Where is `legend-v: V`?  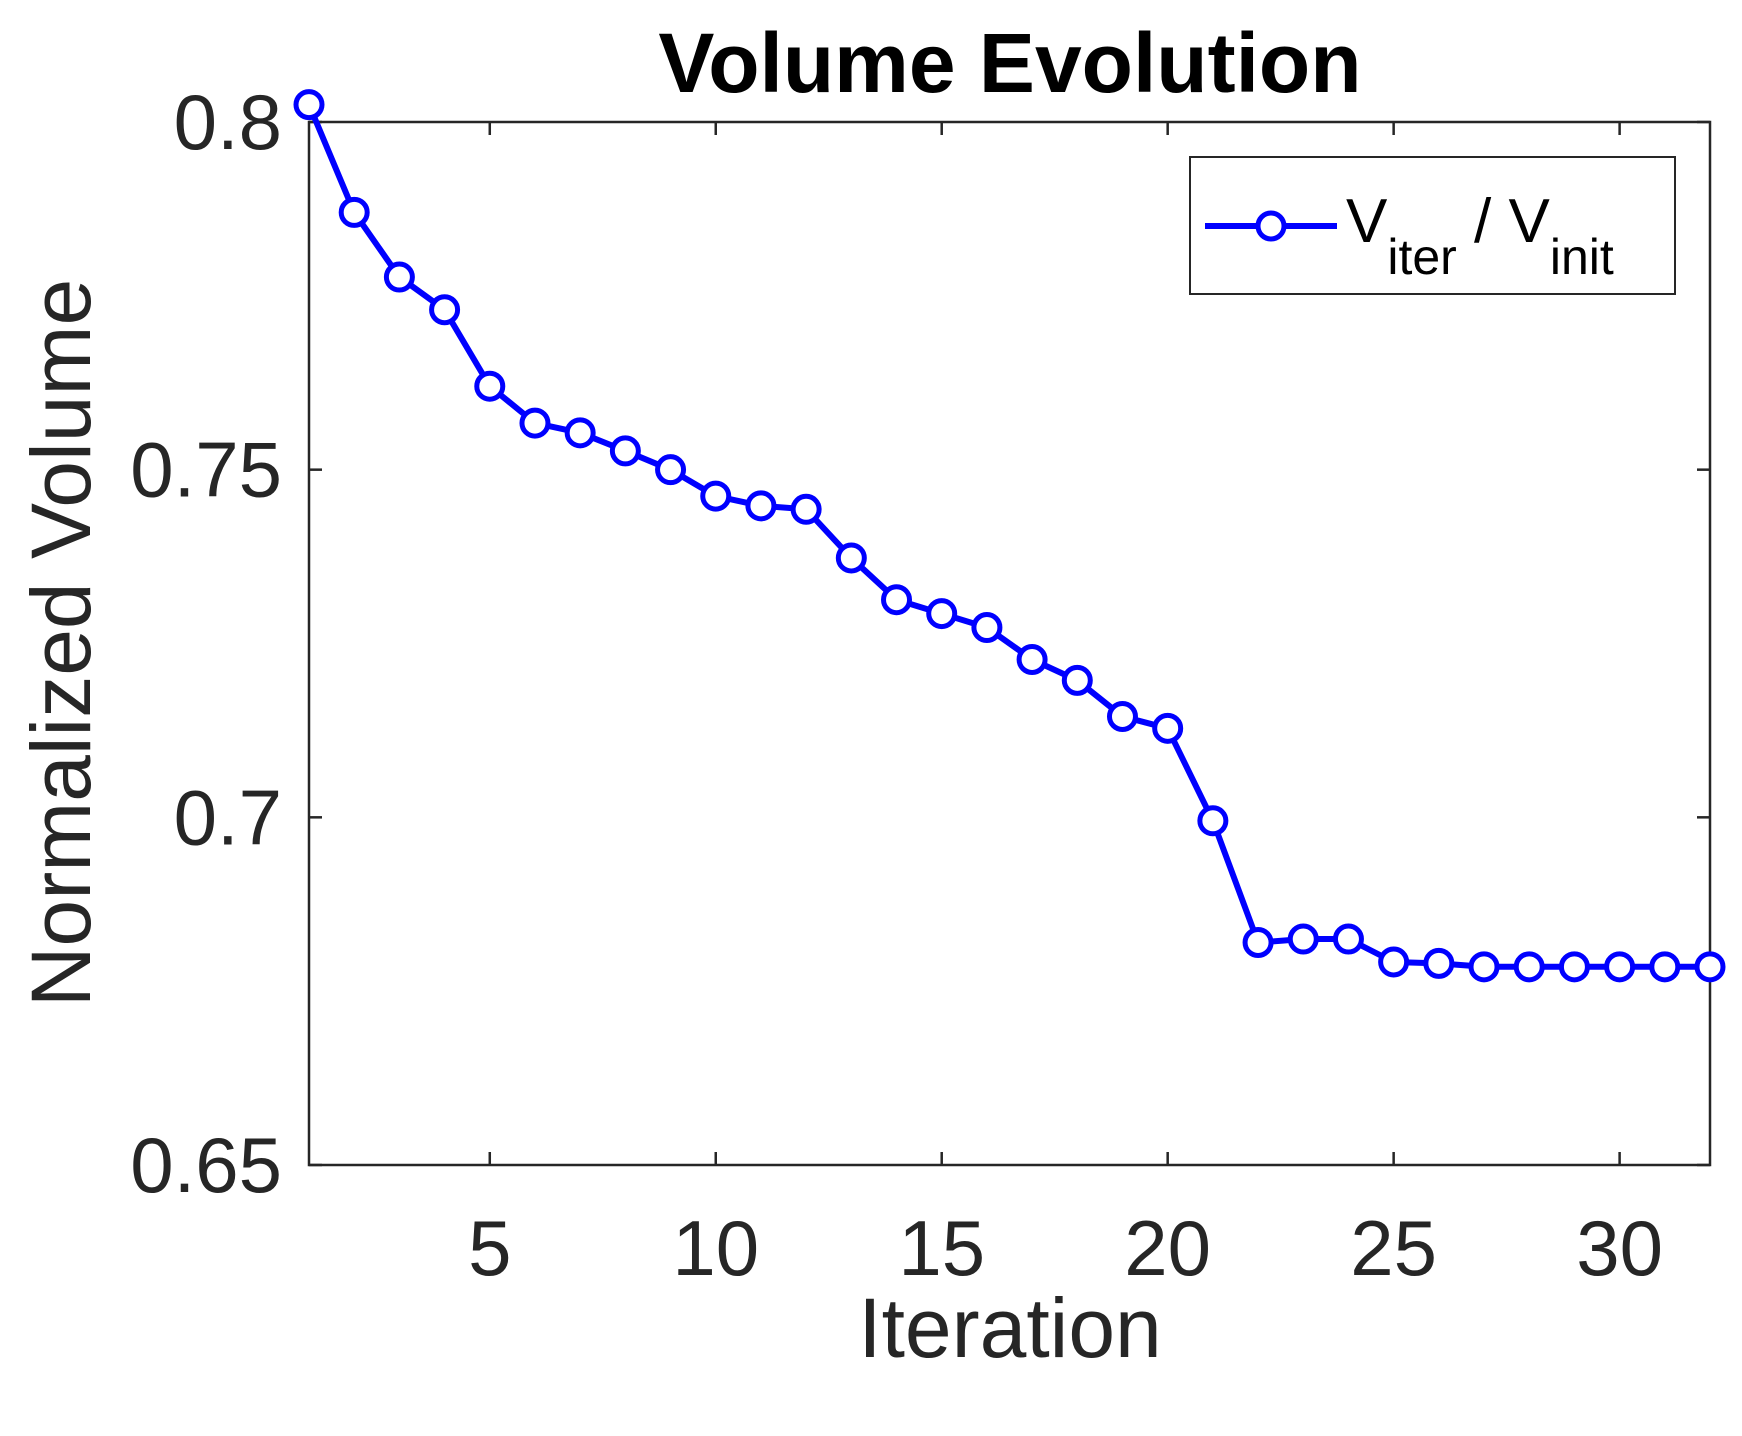
legend-v: V is located at coordinates (1367, 221).